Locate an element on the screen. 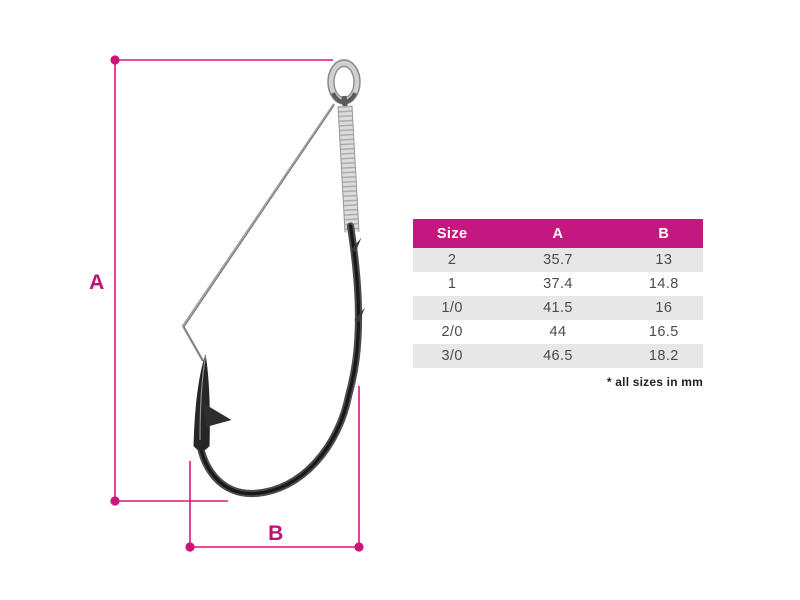 This screenshot has width=800, height=600. hook-point is located at coordinates (201, 402).